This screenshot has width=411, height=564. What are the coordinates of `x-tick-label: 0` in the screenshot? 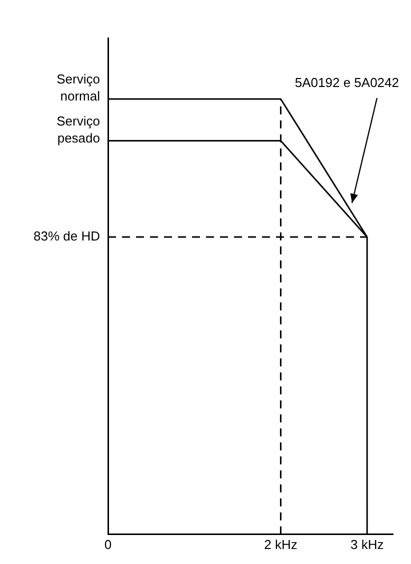 It's located at (108, 544).